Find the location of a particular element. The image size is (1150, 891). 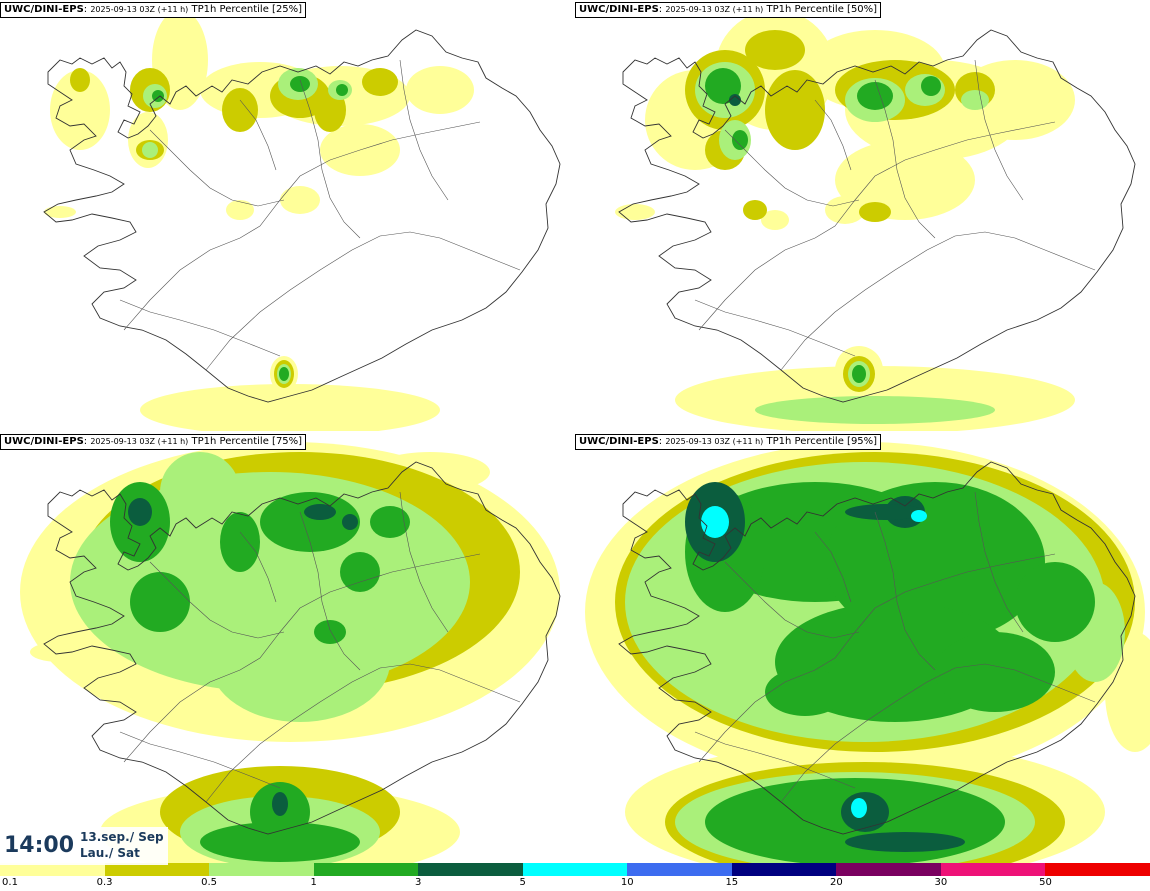

colorbar-legend: 0.1 0.3 0.5 1 3 5 10 15 20 30 50 is located at coordinates (575, 877).